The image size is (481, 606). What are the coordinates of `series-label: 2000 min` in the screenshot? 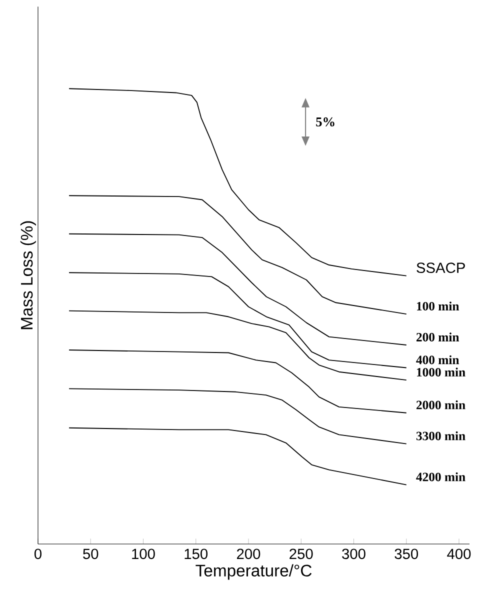 It's located at (441, 405).